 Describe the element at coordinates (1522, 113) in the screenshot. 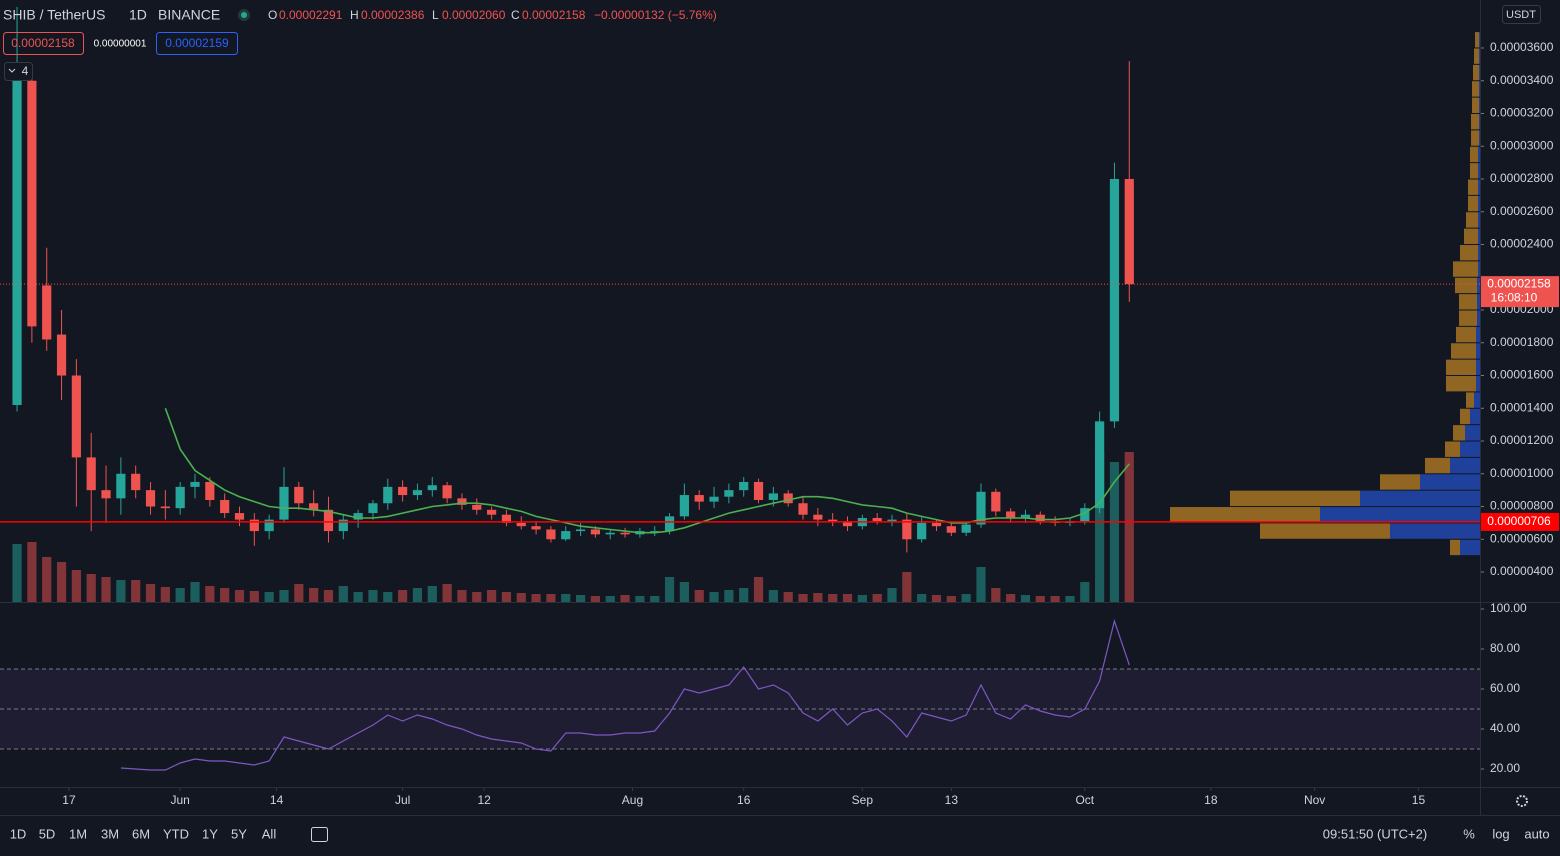

I see `y-tick-label: 0.00003200` at that location.